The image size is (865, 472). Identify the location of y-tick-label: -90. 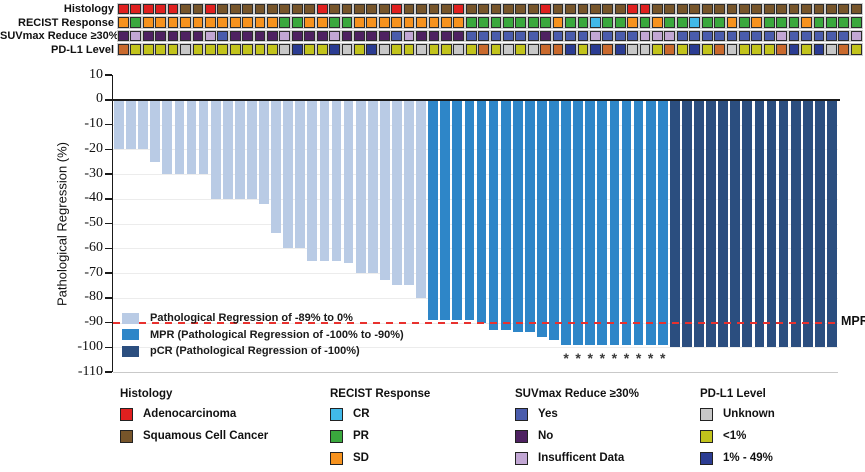
(93, 321).